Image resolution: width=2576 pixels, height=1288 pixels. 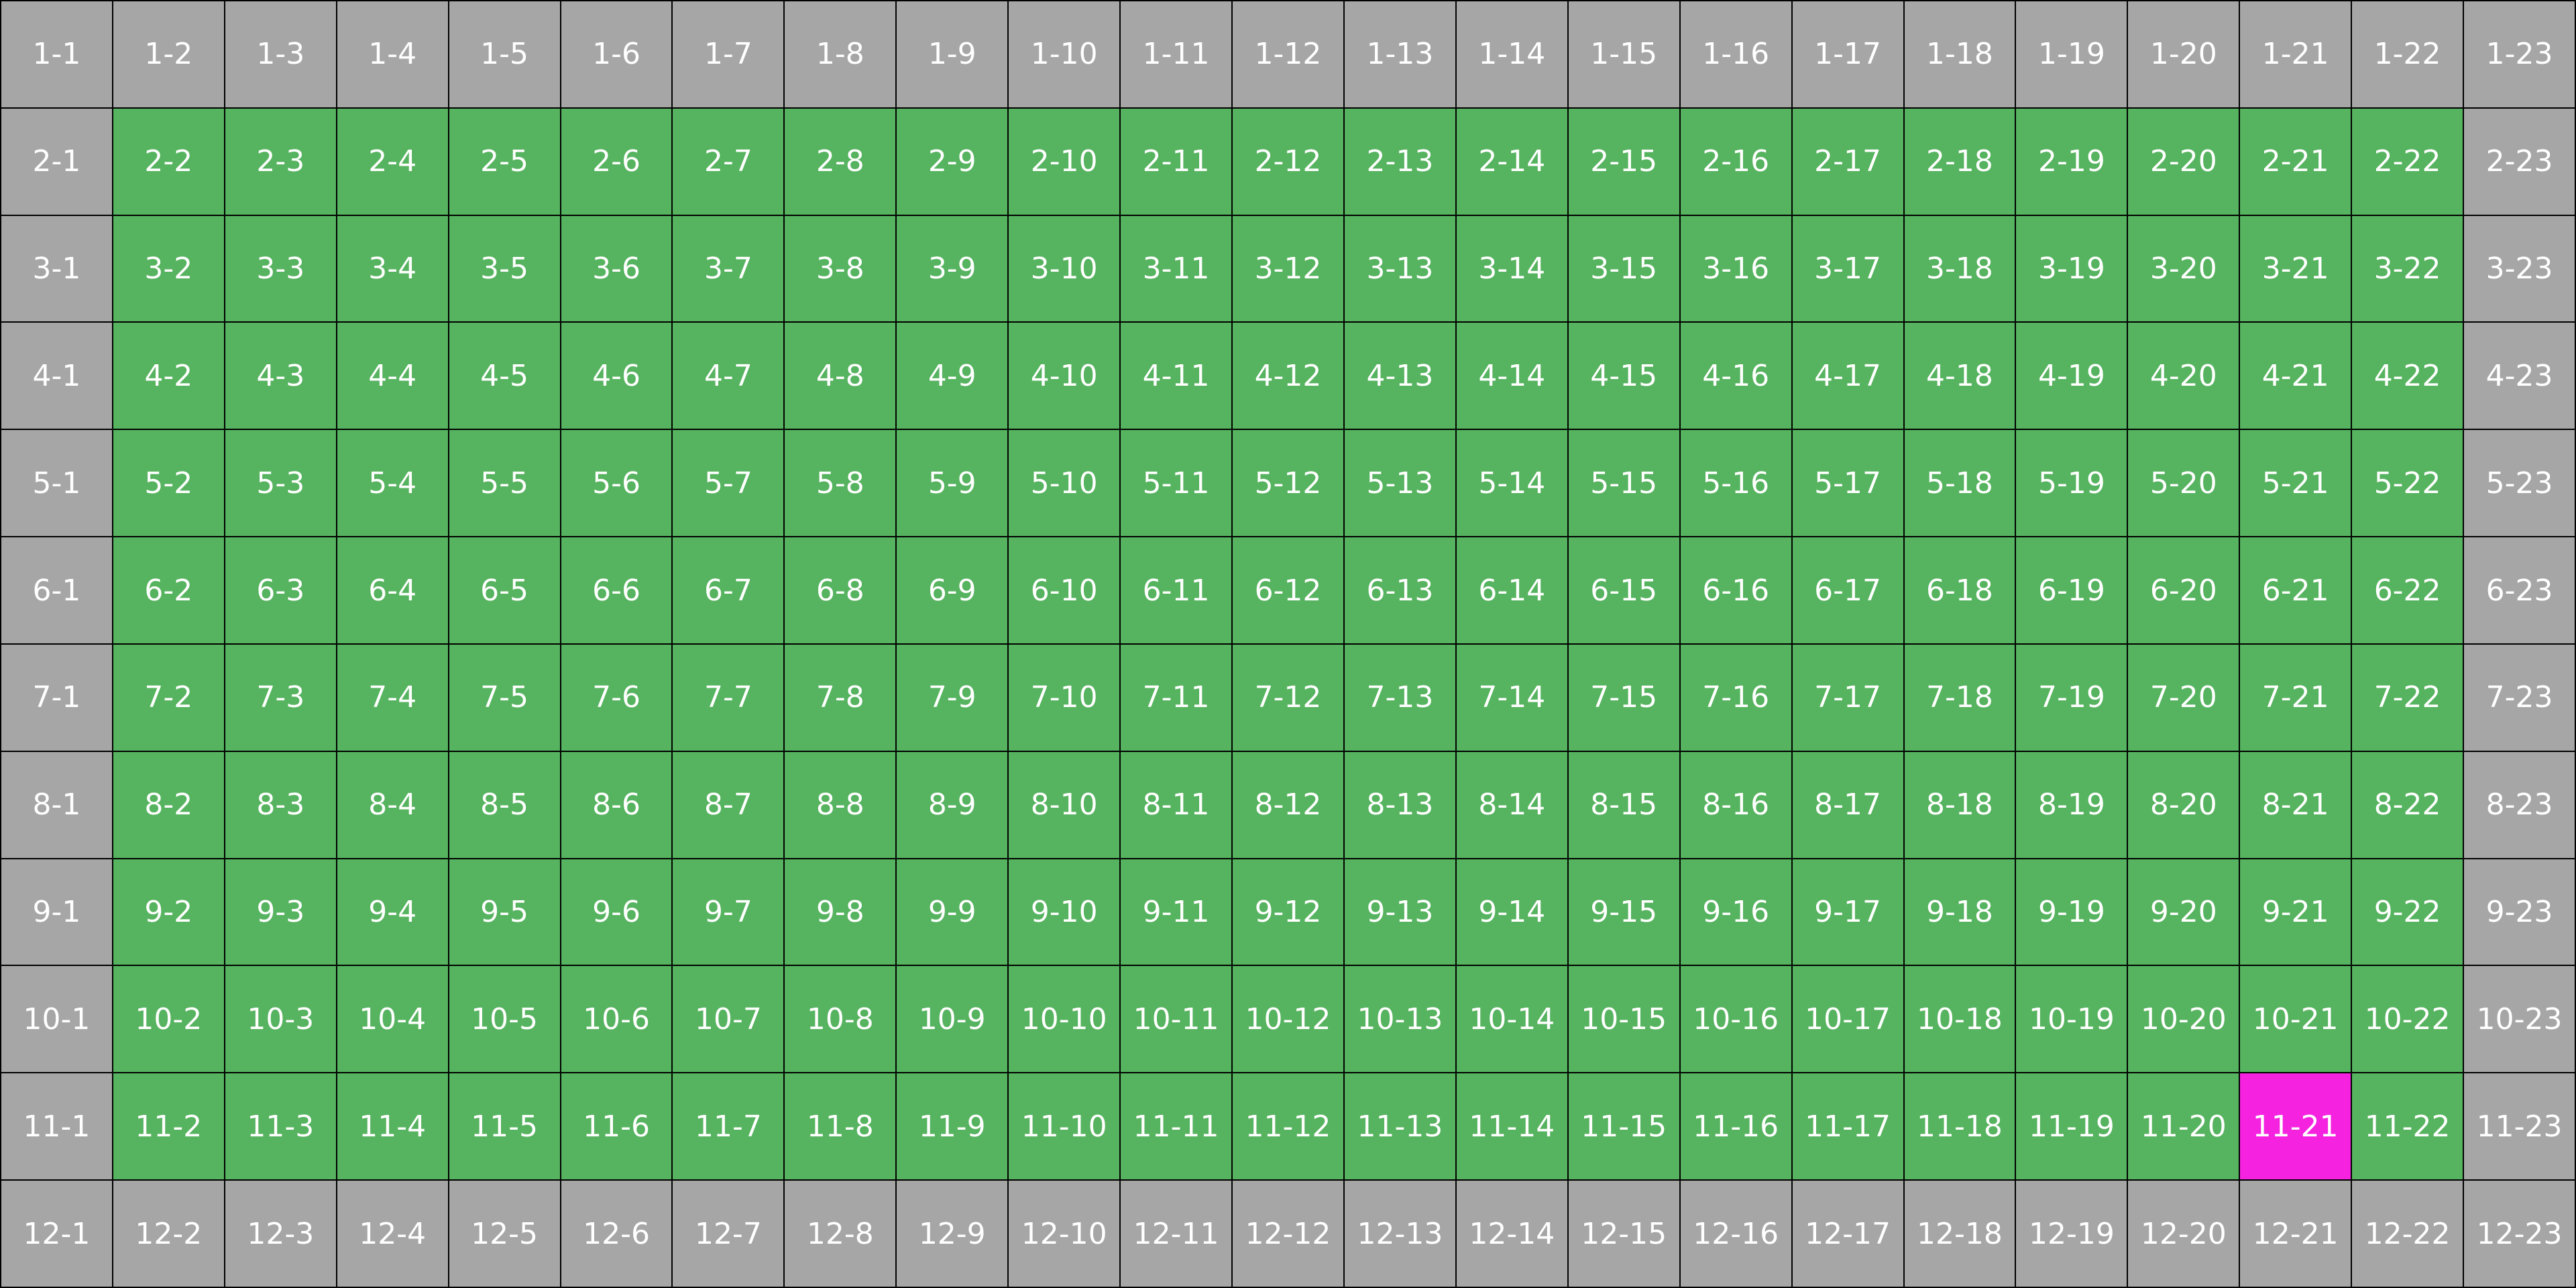 I want to click on grid-cell-11-13: 11-13, so click(x=1399, y=1126).